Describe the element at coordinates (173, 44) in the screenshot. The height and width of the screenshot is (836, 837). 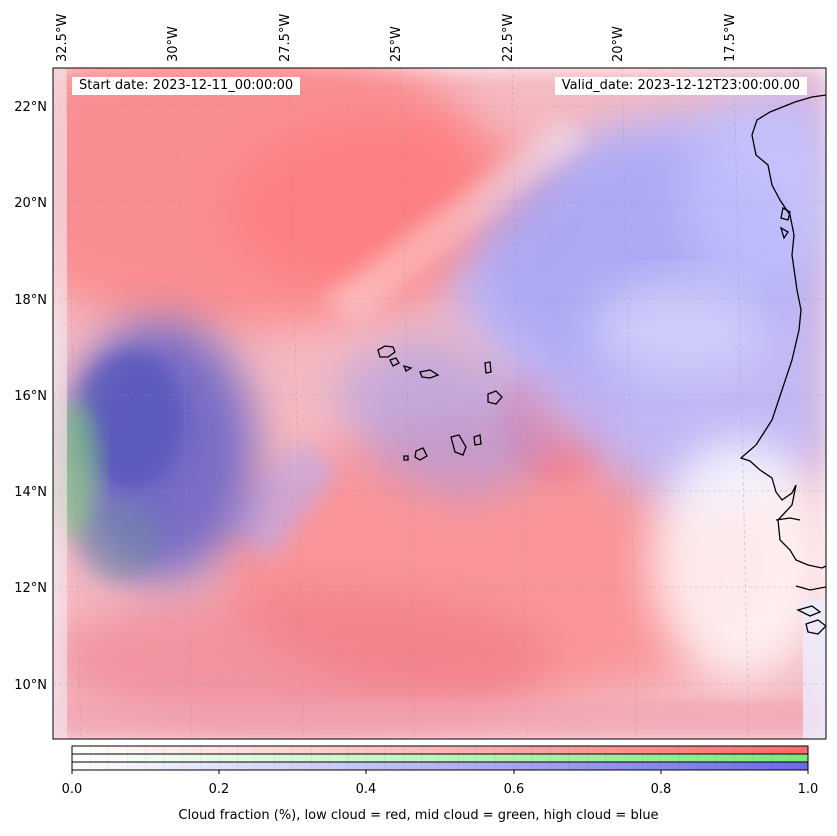
I see `lon-label: 30°W` at that location.